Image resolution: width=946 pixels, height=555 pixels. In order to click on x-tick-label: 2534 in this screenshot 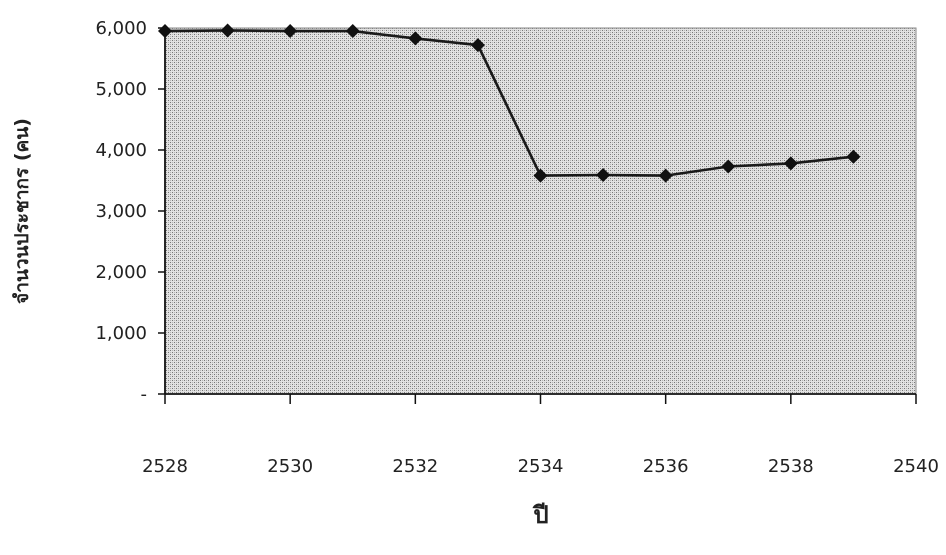, I will do `click(541, 466)`.